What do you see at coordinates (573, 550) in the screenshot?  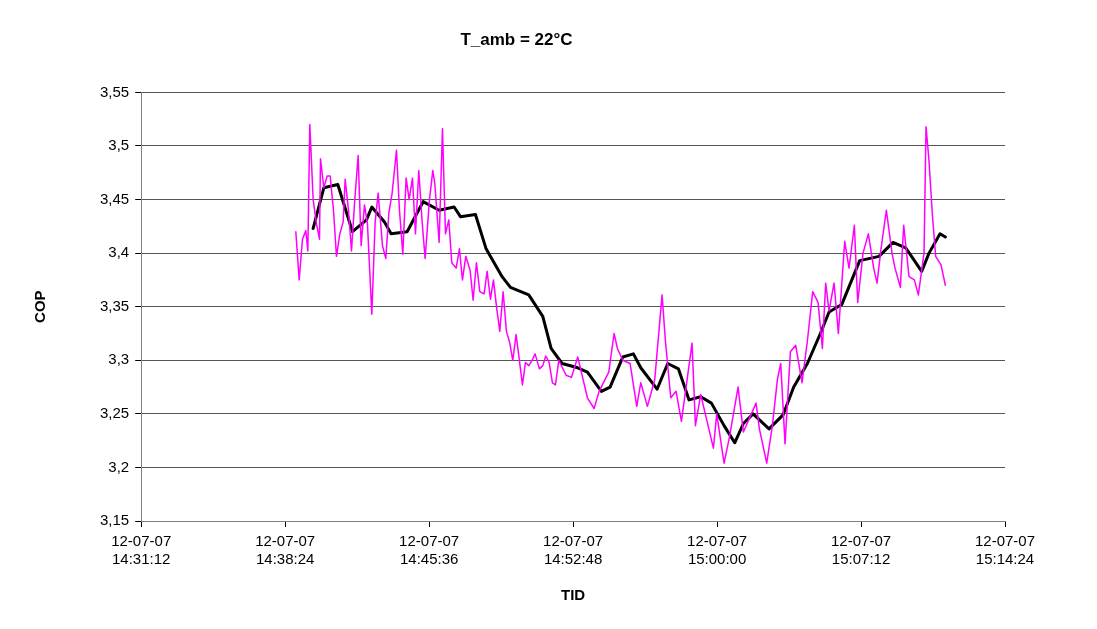 I see `x-tick-label: 12-07-07 14:52:48` at bounding box center [573, 550].